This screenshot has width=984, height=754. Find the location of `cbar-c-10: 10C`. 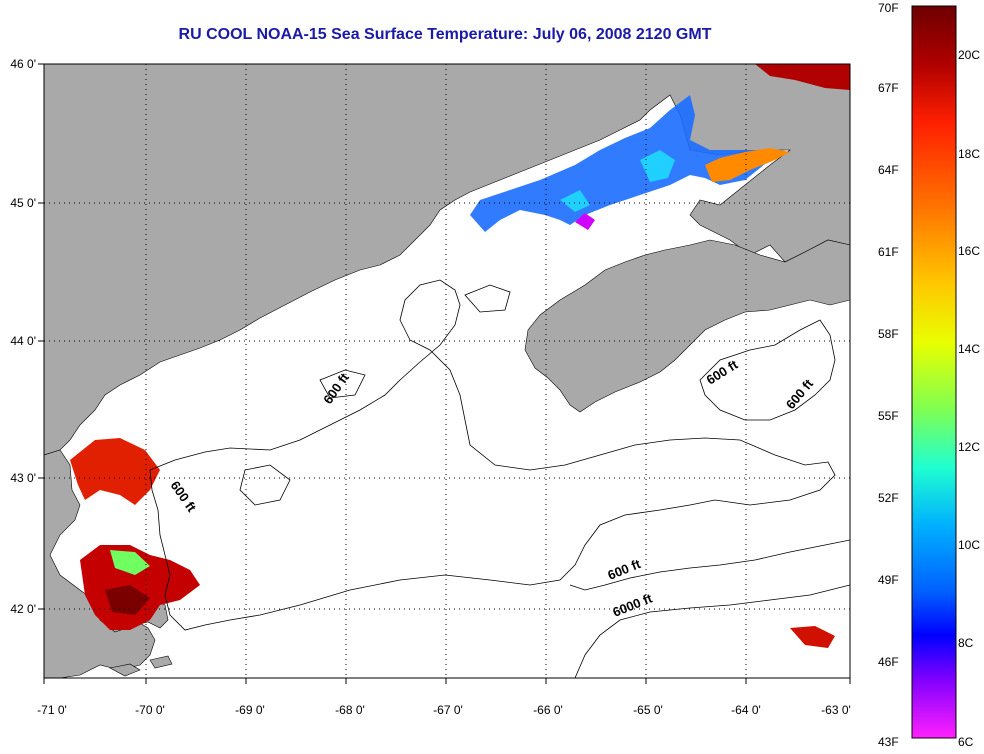

cbar-c-10: 10C is located at coordinates (969, 545).